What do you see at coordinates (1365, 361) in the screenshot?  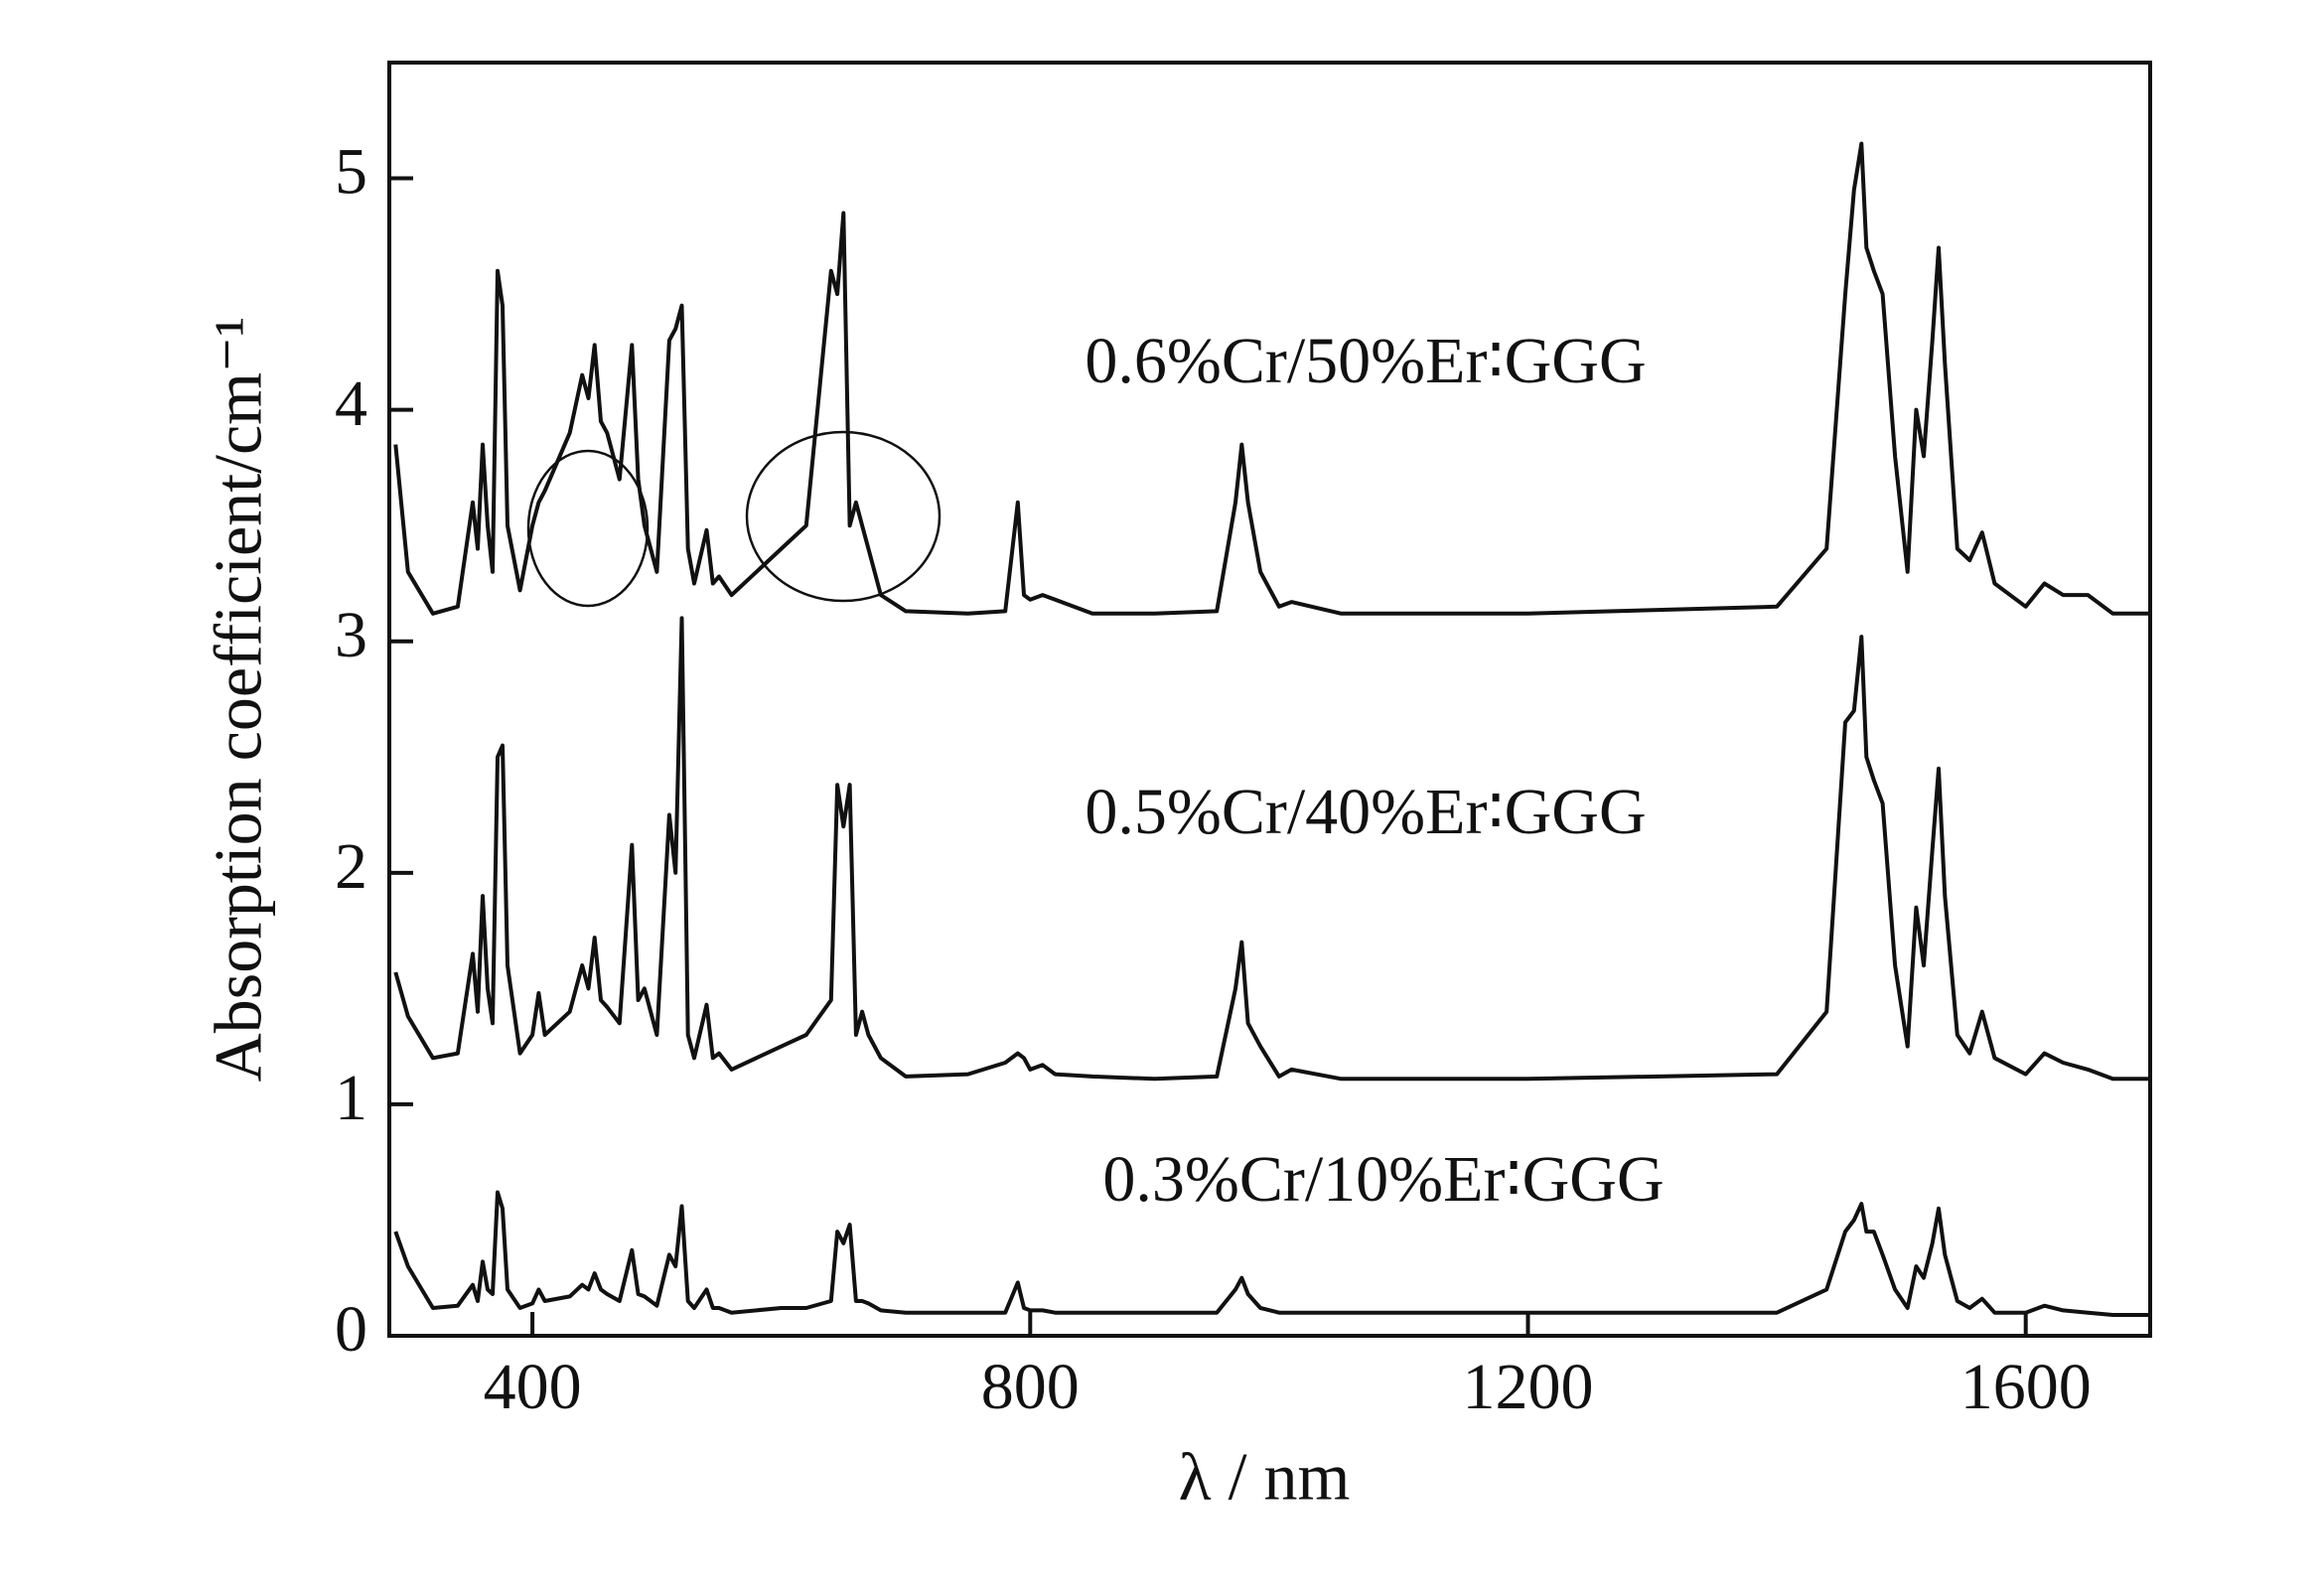 I see `series-label: 0.6%Cr/50%Er∶GGG` at bounding box center [1365, 361].